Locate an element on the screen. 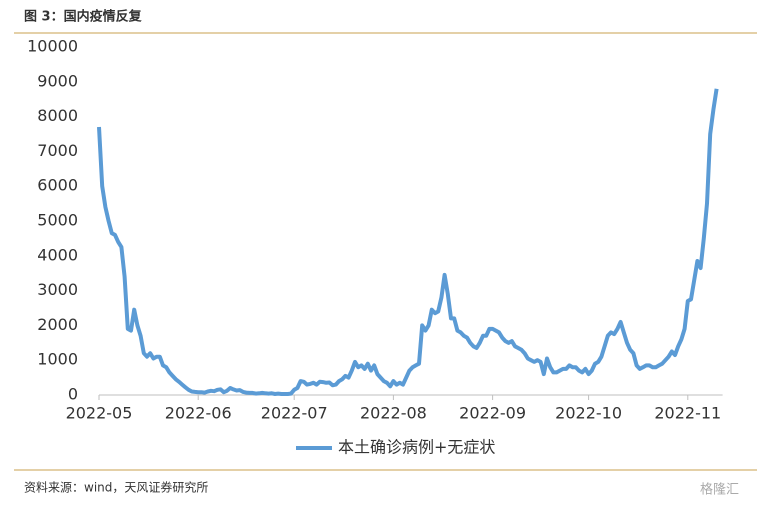 The height and width of the screenshot is (510, 771). y-tick-label: 0 is located at coordinates (73, 394).